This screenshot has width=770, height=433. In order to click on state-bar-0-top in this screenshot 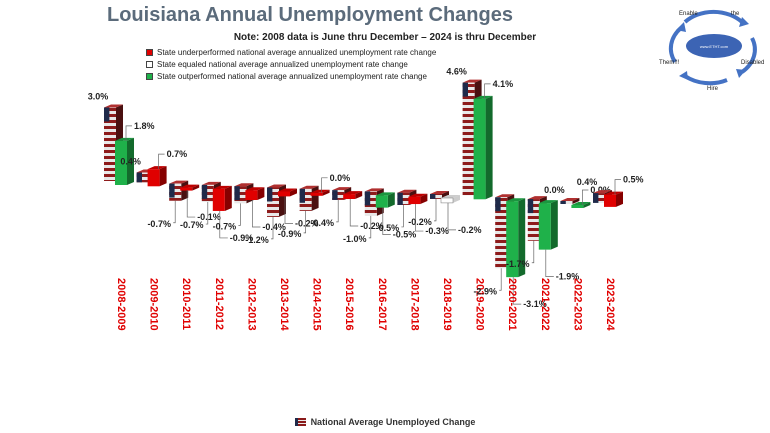, I will do `click(124, 139)`.